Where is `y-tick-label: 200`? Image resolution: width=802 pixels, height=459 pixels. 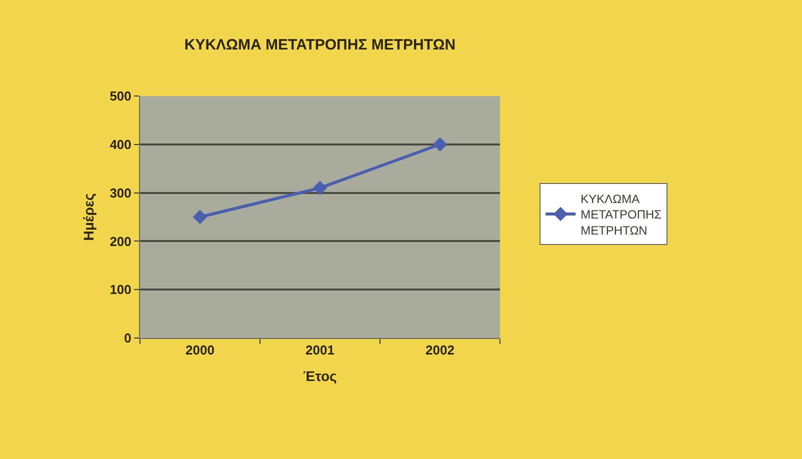 y-tick-label: 200 is located at coordinates (121, 241).